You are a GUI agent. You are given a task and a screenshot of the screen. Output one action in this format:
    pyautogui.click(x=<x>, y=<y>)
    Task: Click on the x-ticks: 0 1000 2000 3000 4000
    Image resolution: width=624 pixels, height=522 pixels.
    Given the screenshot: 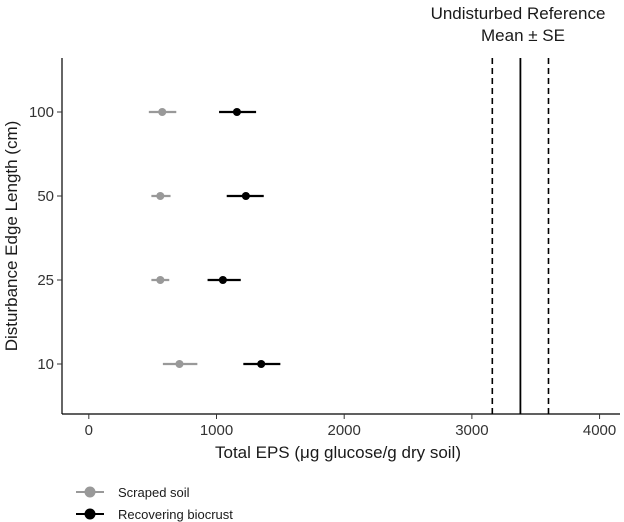 What is the action you would take?
    pyautogui.click(x=350, y=426)
    